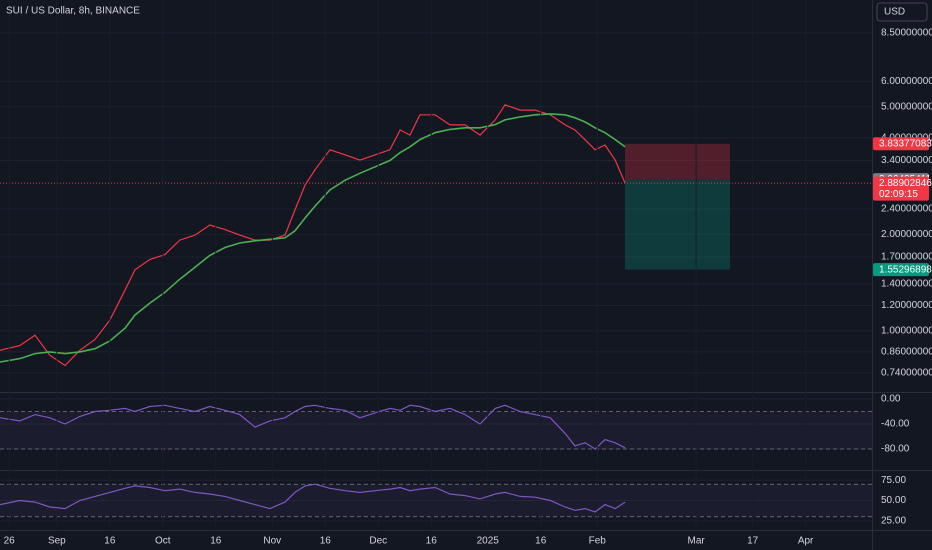  I want to click on y-tick-label: 3.40000000, so click(906, 160).